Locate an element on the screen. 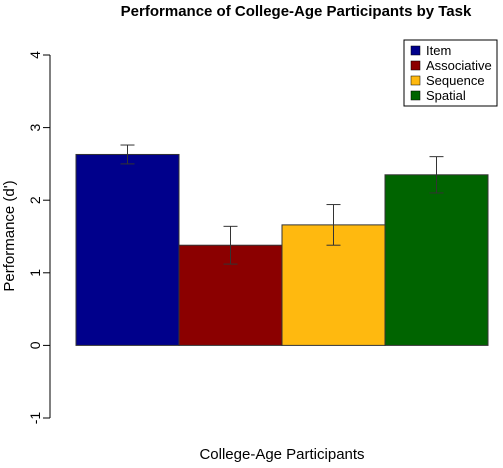 This screenshot has height=468, width=503. y-tick-label: 0 is located at coordinates (35, 345).